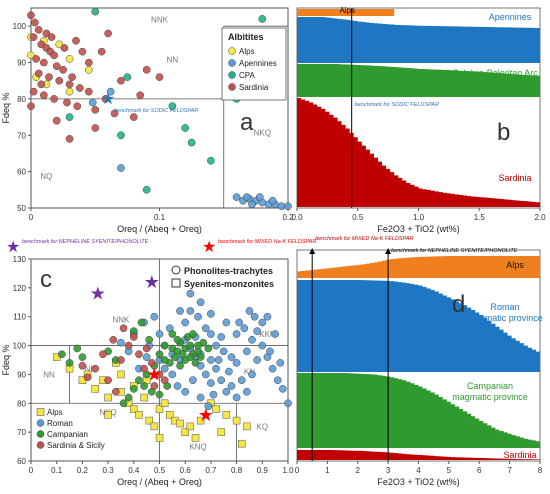 This screenshot has width=550, height=494. I want to click on panel-label: c, so click(46, 279).